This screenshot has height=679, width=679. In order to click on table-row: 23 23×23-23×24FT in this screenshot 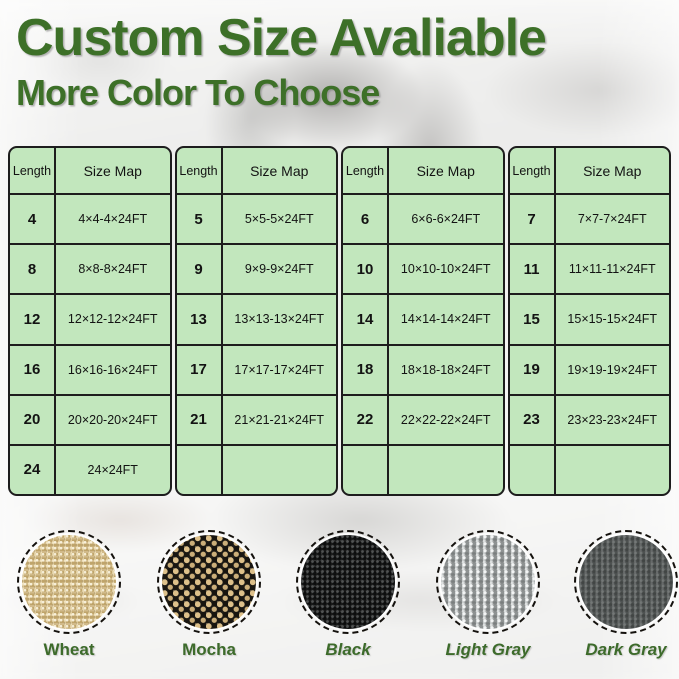, I will do `click(589, 420)`.